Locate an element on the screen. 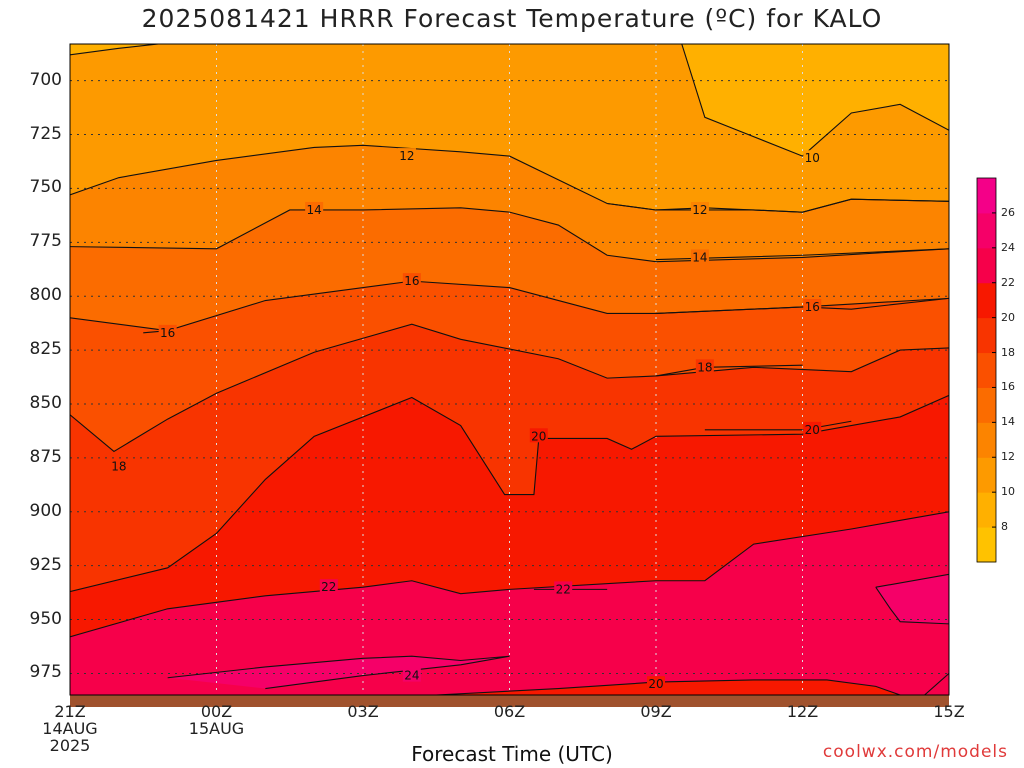 This screenshot has height=768, width=1024. y-tick-label: 850 is located at coordinates (45, 402).